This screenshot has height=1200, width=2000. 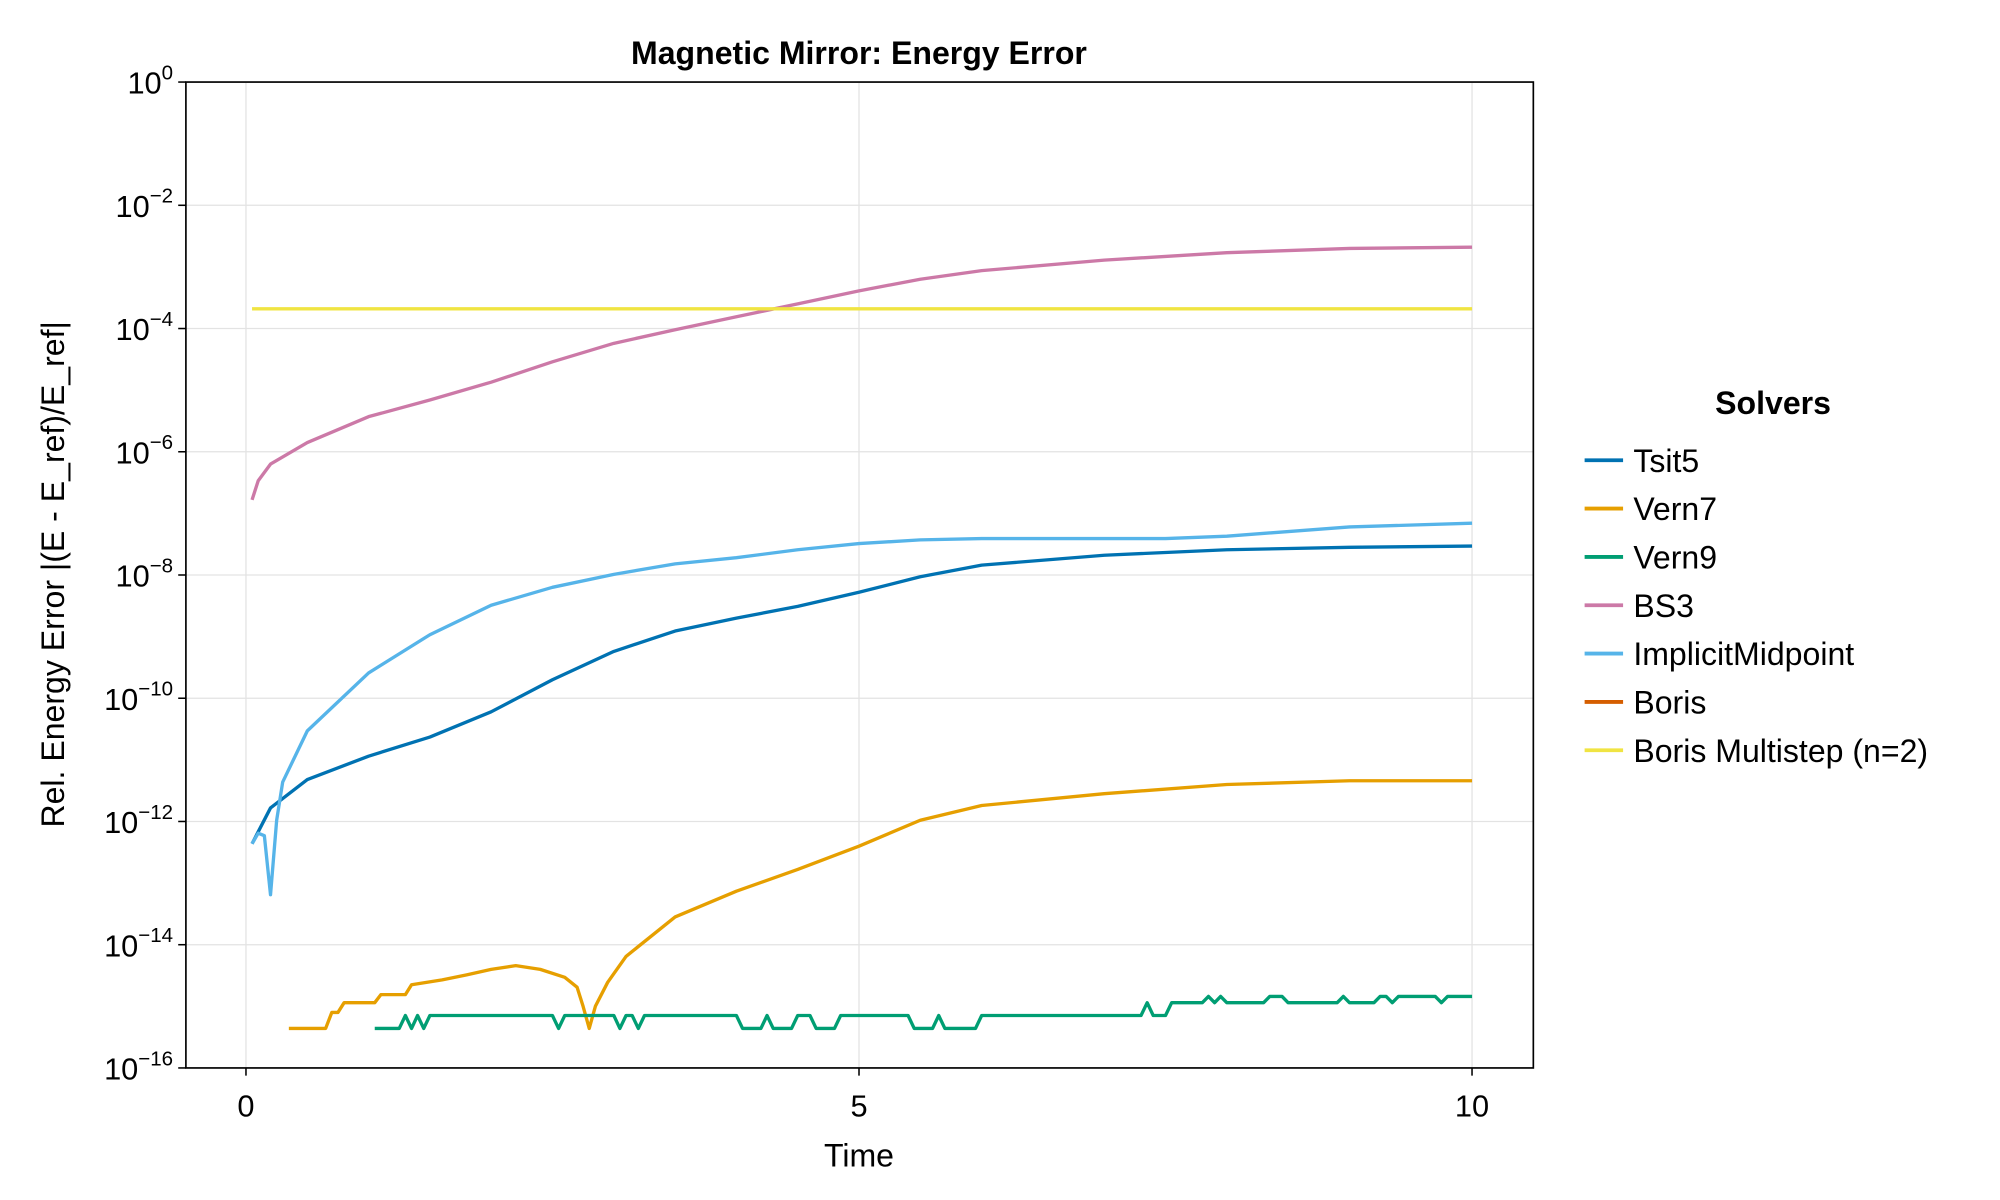 I want to click on x-tick-label: 10, so click(x=1472, y=1106).